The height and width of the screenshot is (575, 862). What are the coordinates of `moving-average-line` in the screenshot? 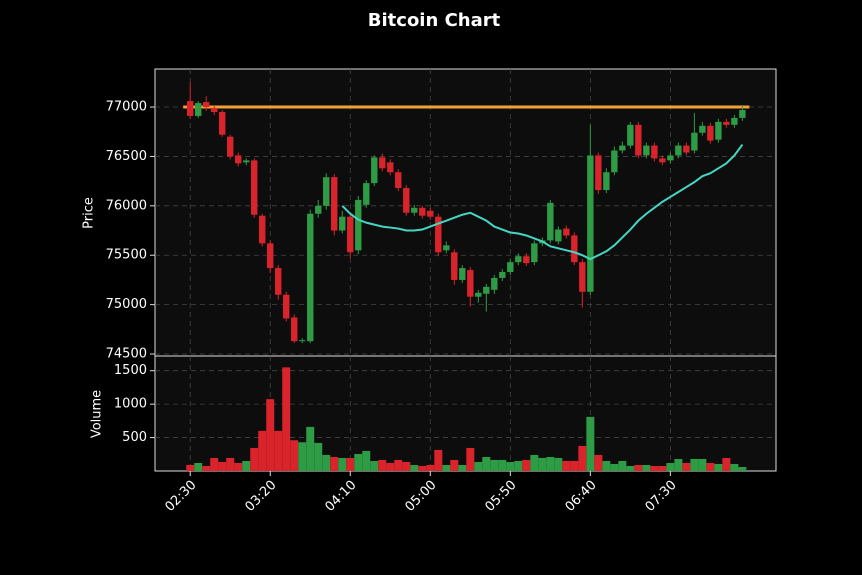 It's located at (542, 202).